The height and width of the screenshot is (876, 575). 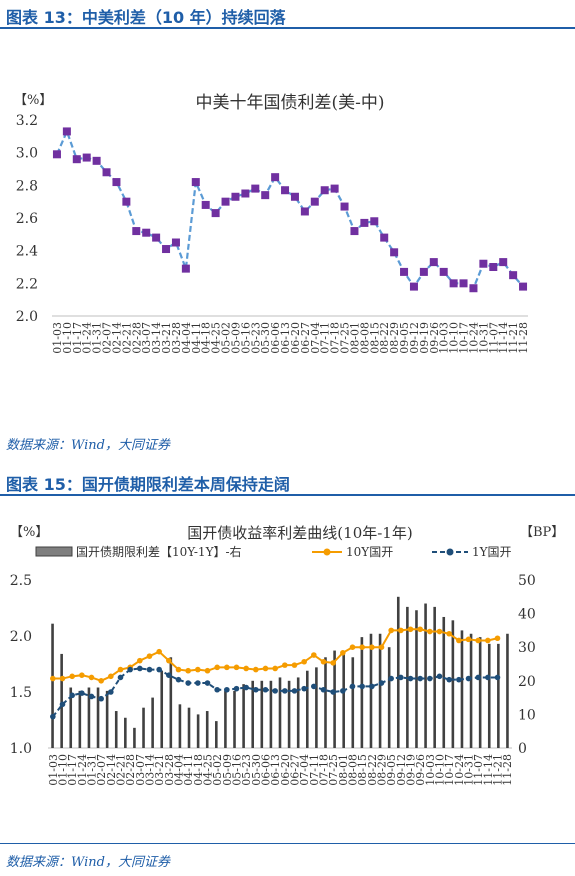 What do you see at coordinates (166, 338) in the screenshot?
I see `x-tick-label: 03-21` at bounding box center [166, 338].